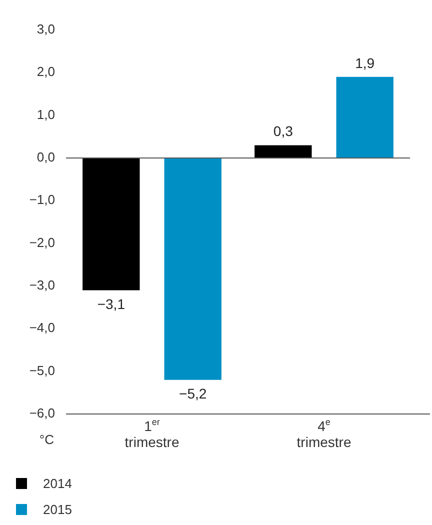 This screenshot has height=525, width=432. What do you see at coordinates (111, 304) in the screenshot?
I see `data-label: −3,1` at bounding box center [111, 304].